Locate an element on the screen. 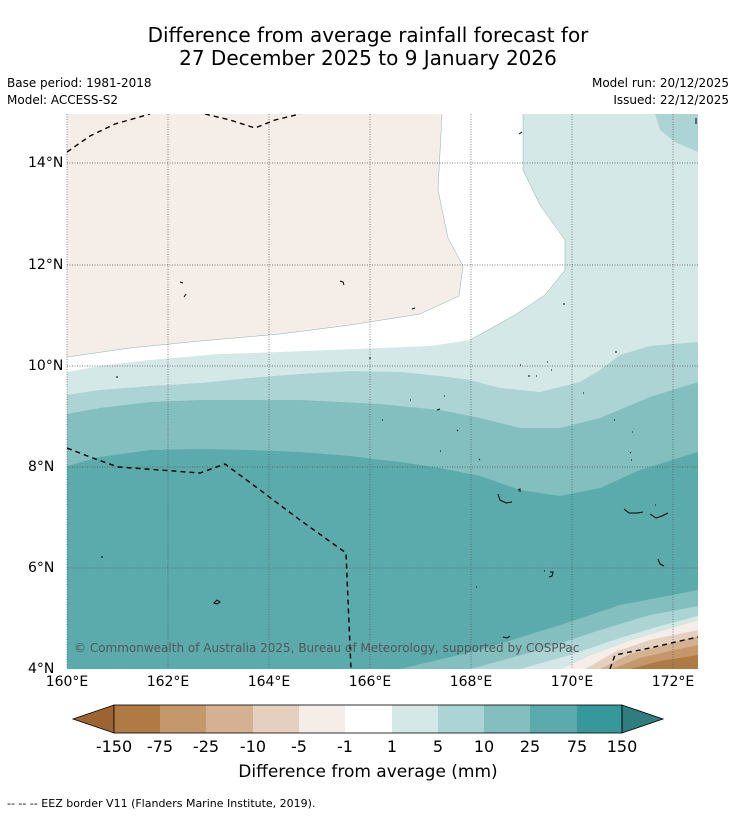 The width and height of the screenshot is (736, 816). colorbar-label: 25 is located at coordinates (530, 746).